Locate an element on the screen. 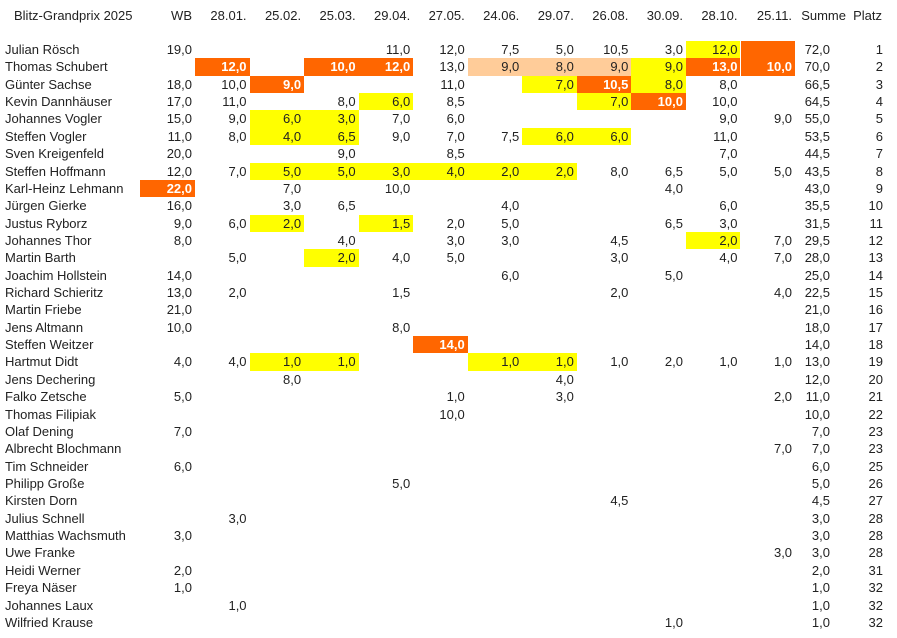  player-name: Martin Friebe is located at coordinates (43, 310).